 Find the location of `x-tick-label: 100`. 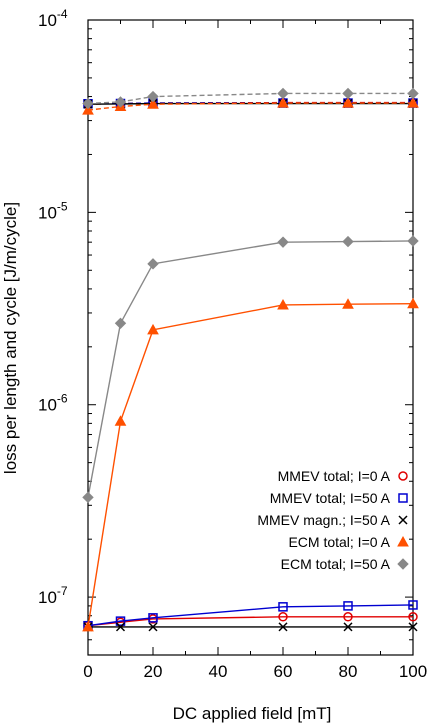

x-tick-label: 100 is located at coordinates (413, 671).